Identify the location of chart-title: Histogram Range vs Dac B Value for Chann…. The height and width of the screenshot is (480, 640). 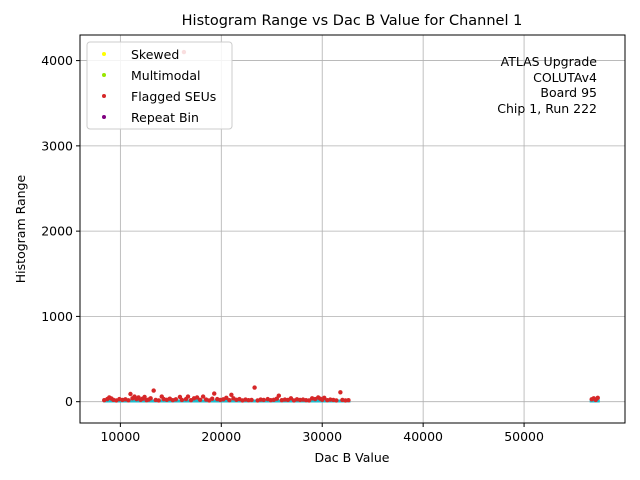
(352, 21).